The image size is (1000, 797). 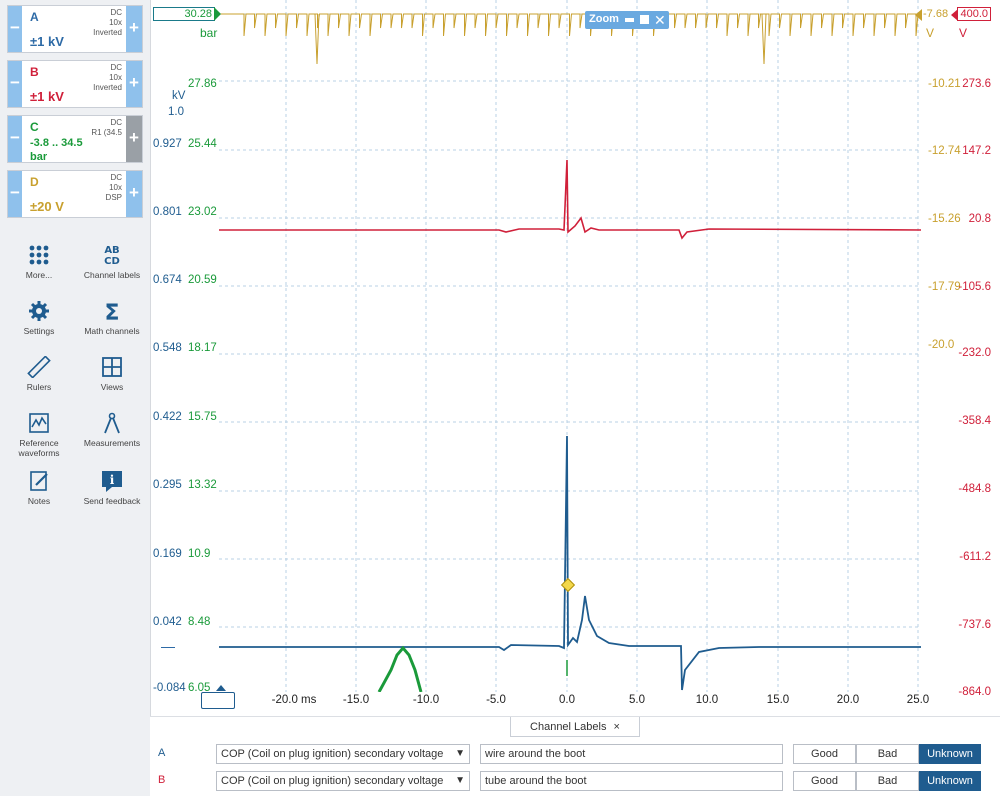 I want to click on chevron-down-icon: ▼, so click(x=460, y=753).